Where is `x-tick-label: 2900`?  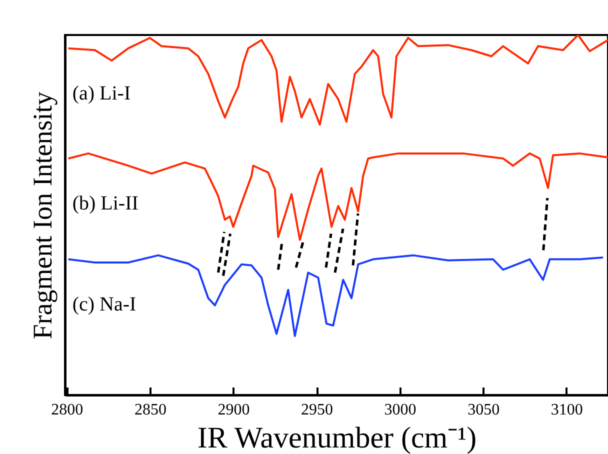
x-tick-label: 2900 is located at coordinates (234, 410).